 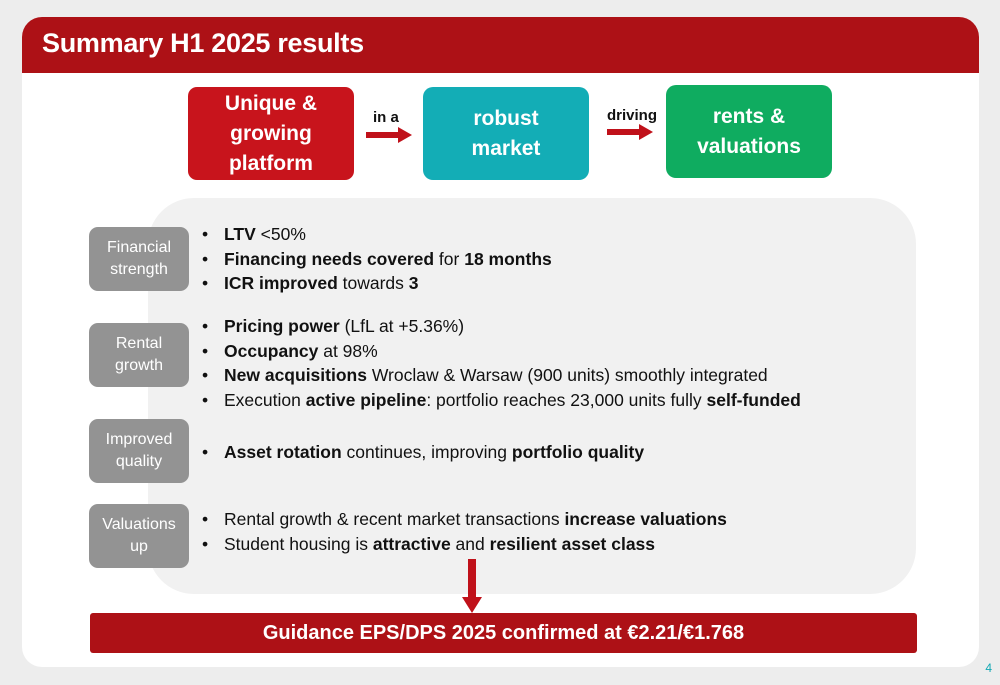 What do you see at coordinates (139, 343) in the screenshot?
I see `tag-line: Rental` at bounding box center [139, 343].